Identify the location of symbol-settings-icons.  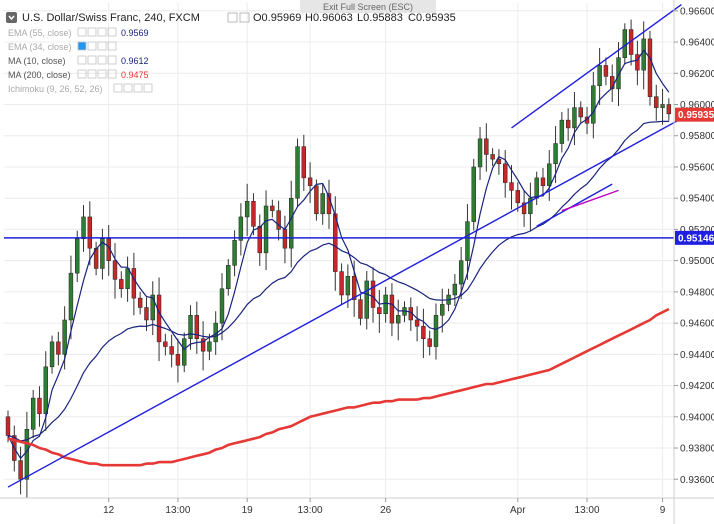
(238, 17).